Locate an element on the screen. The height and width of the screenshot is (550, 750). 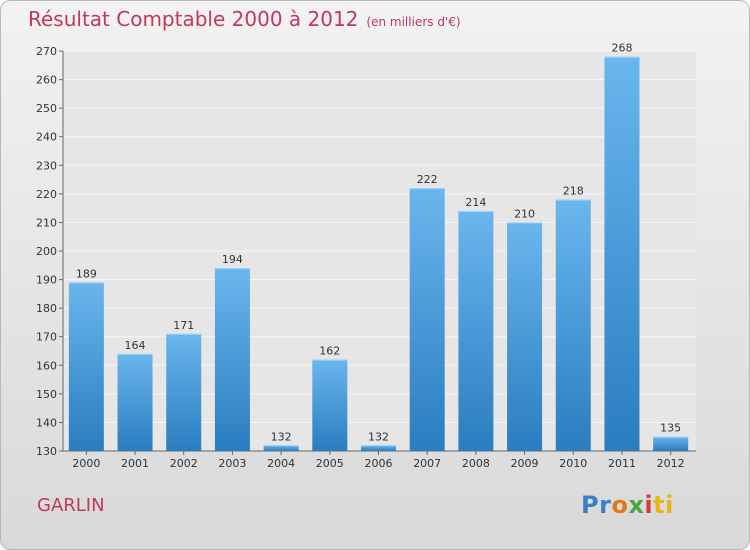
chart-title-text: Résultat Comptable 2000 à 2012 is located at coordinates (193, 19).